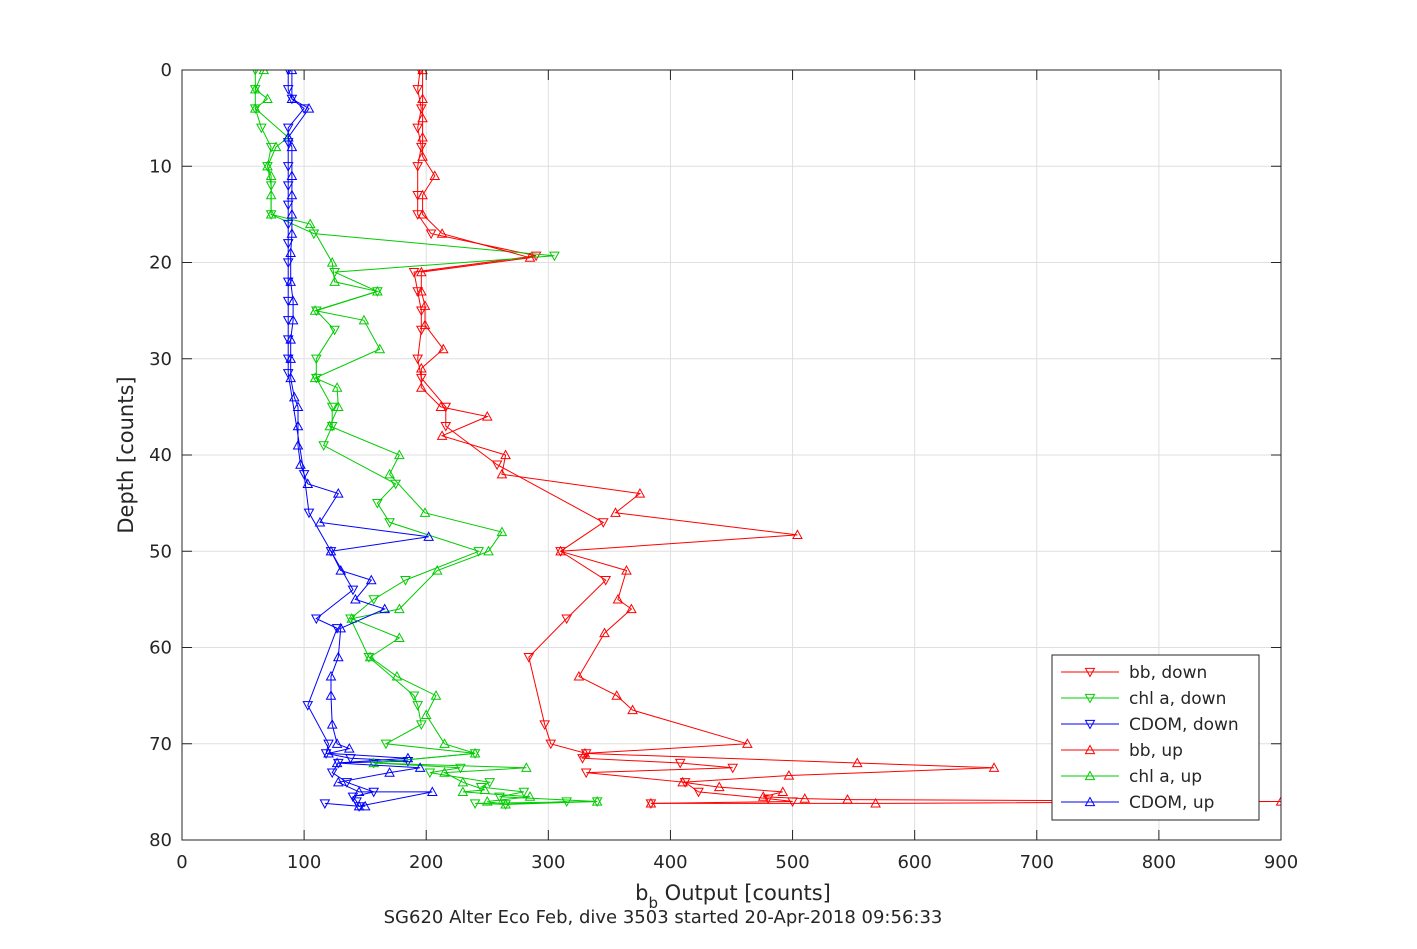 The height and width of the screenshot is (949, 1417). Describe the element at coordinates (160, 359) in the screenshot. I see `y-tick-label: 30` at that location.